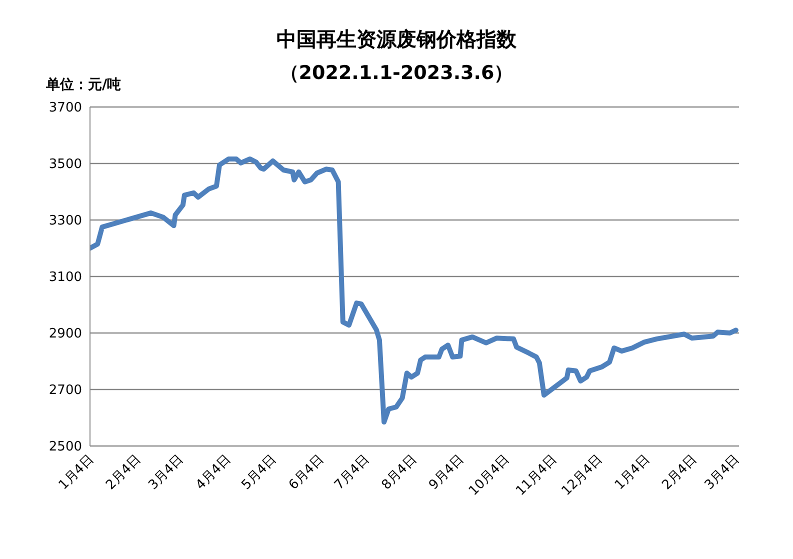 This screenshot has width=793, height=559. I want to click on x-tick-label: 8月4日, so click(399, 472).